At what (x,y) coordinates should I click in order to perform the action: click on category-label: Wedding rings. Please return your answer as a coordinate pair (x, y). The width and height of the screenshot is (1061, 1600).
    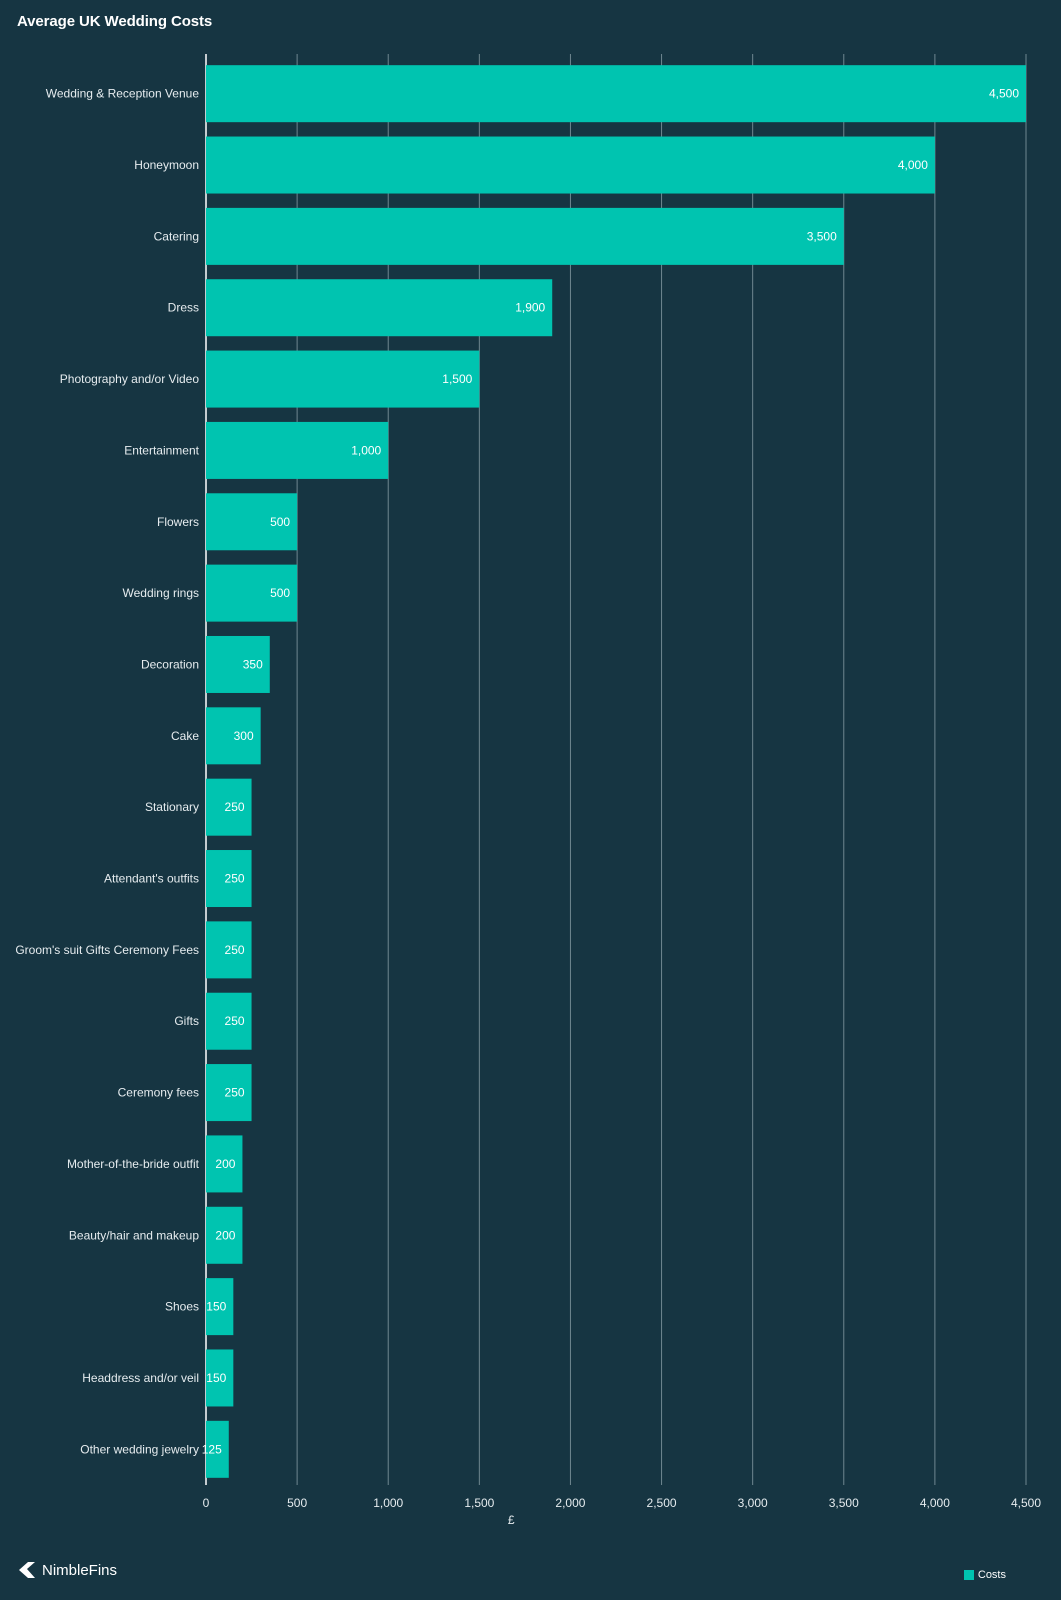
    Looking at the image, I should click on (161, 593).